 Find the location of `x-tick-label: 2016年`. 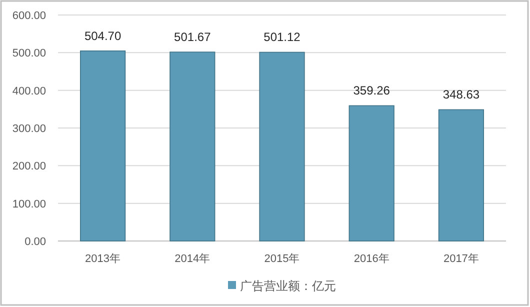

x-tick-label: 2016年 is located at coordinates (372, 259).